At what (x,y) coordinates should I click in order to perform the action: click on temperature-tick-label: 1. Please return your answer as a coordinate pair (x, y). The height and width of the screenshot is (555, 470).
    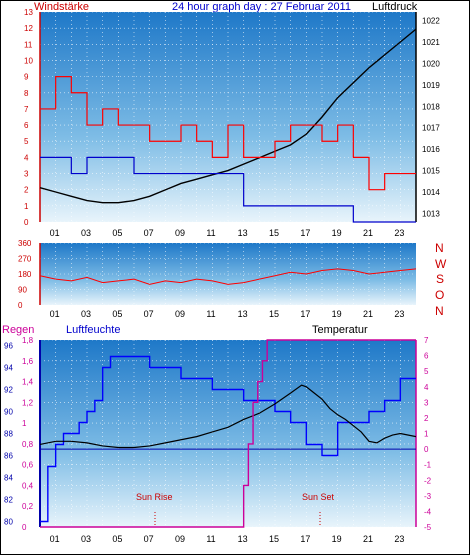
    Looking at the image, I should click on (426, 434).